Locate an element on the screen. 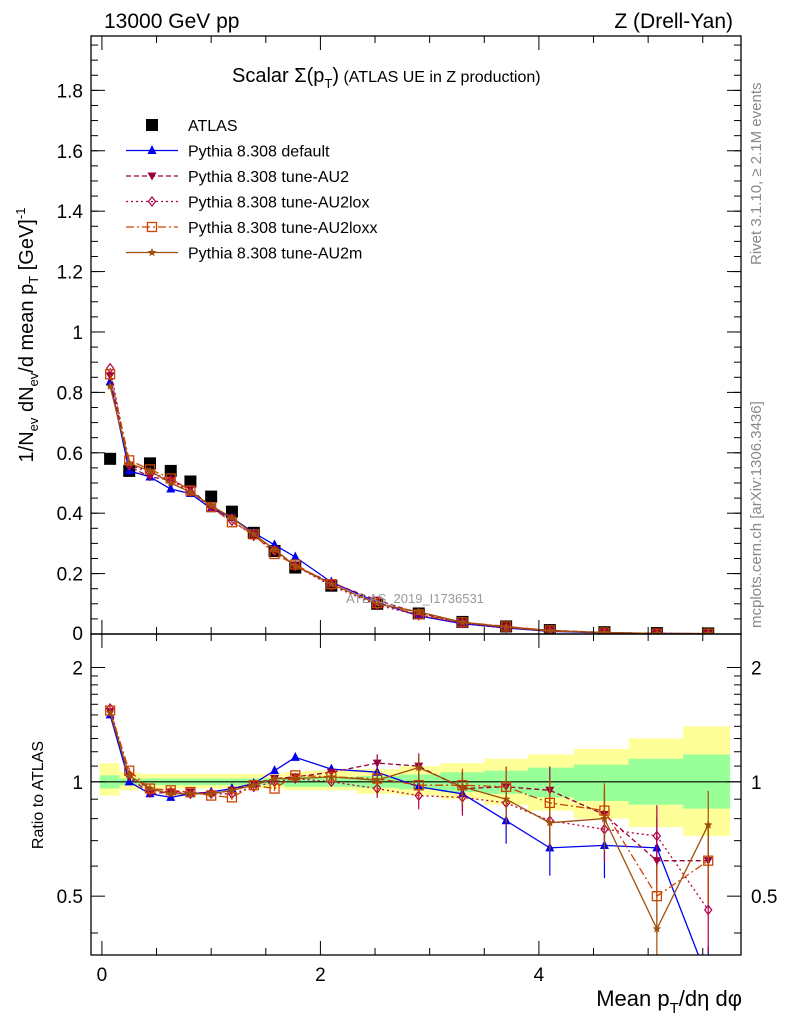  y-tick-label: 0.2 is located at coordinates (70, 575).